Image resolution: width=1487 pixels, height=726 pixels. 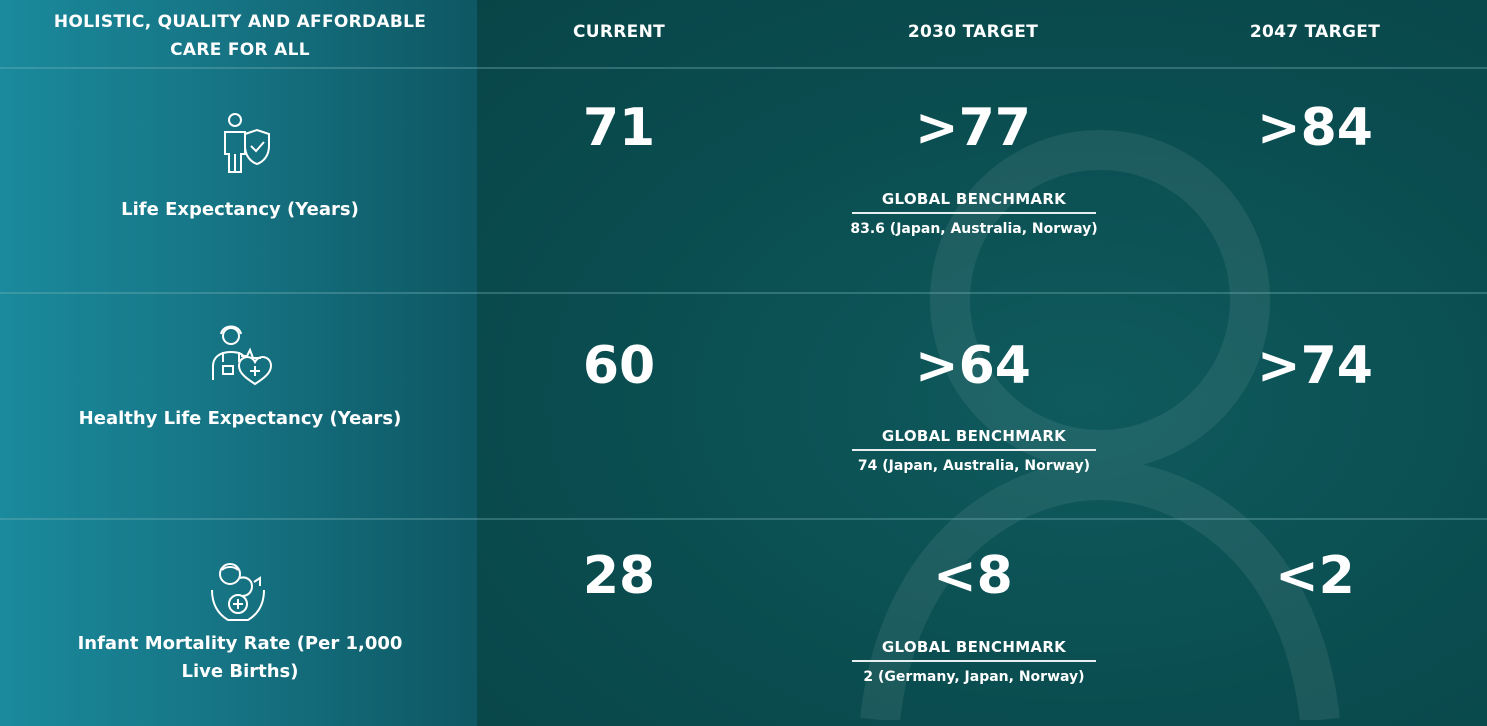 I want to click on value-2030-target: >77, so click(x=973, y=128).